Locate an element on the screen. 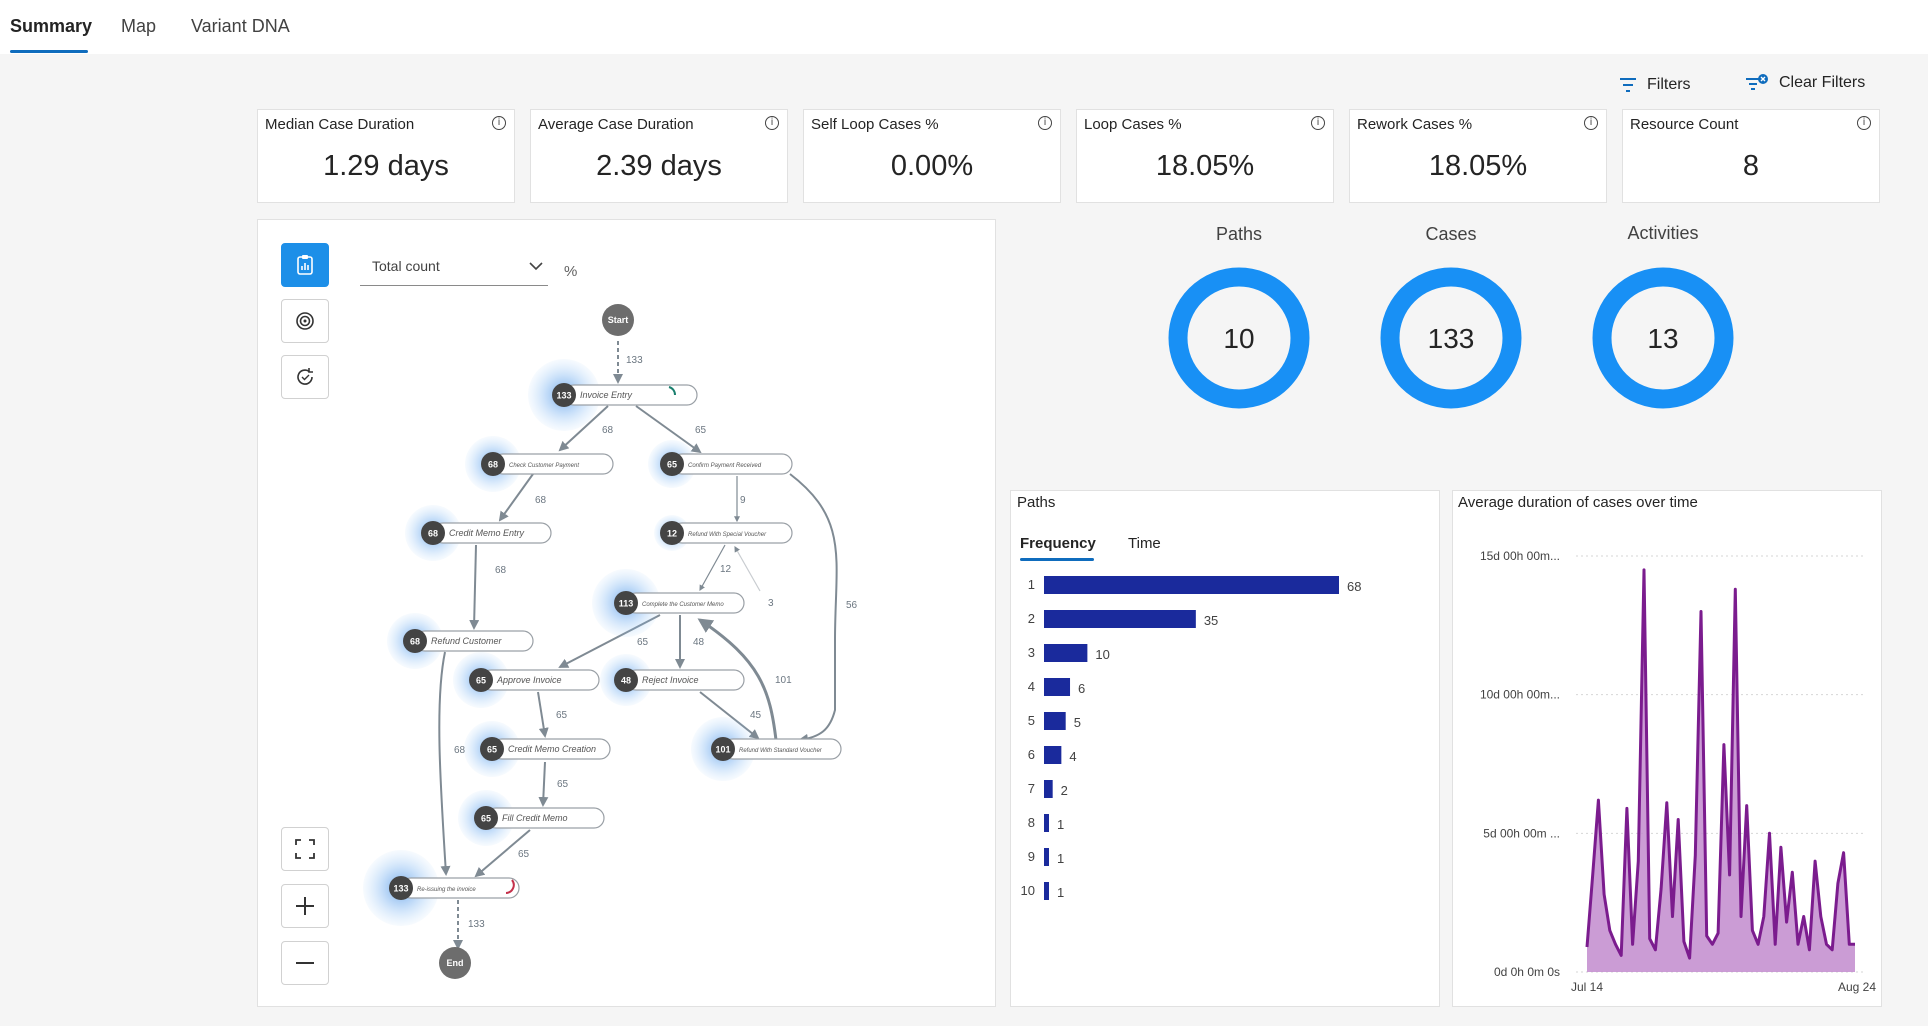 This screenshot has height=1026, width=1928. filters-button: Filters is located at coordinates (1655, 85).